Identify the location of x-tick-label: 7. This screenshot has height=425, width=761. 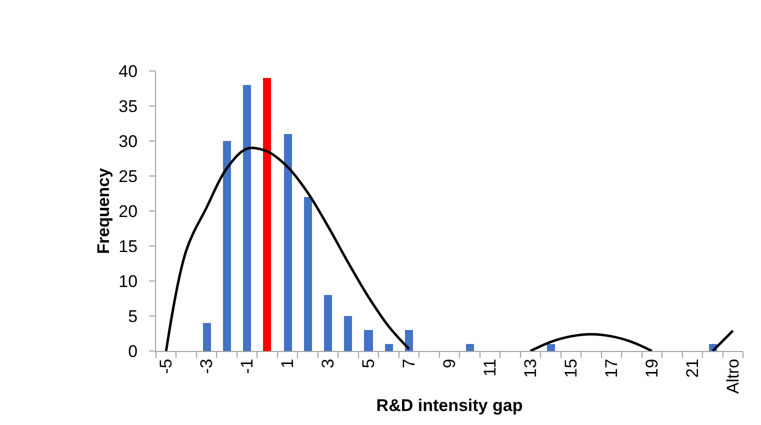
(409, 363).